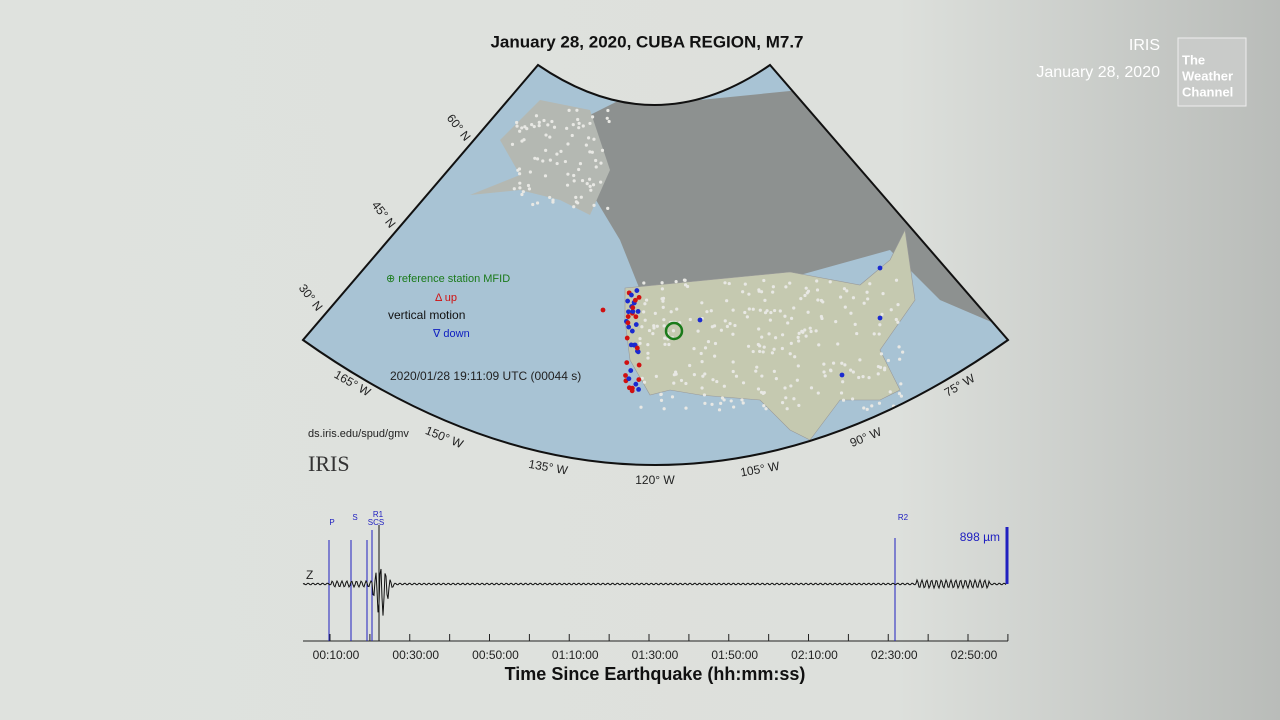  Describe the element at coordinates (894, 655) in the screenshot. I see `x-tick-label: 02:30:00` at that location.